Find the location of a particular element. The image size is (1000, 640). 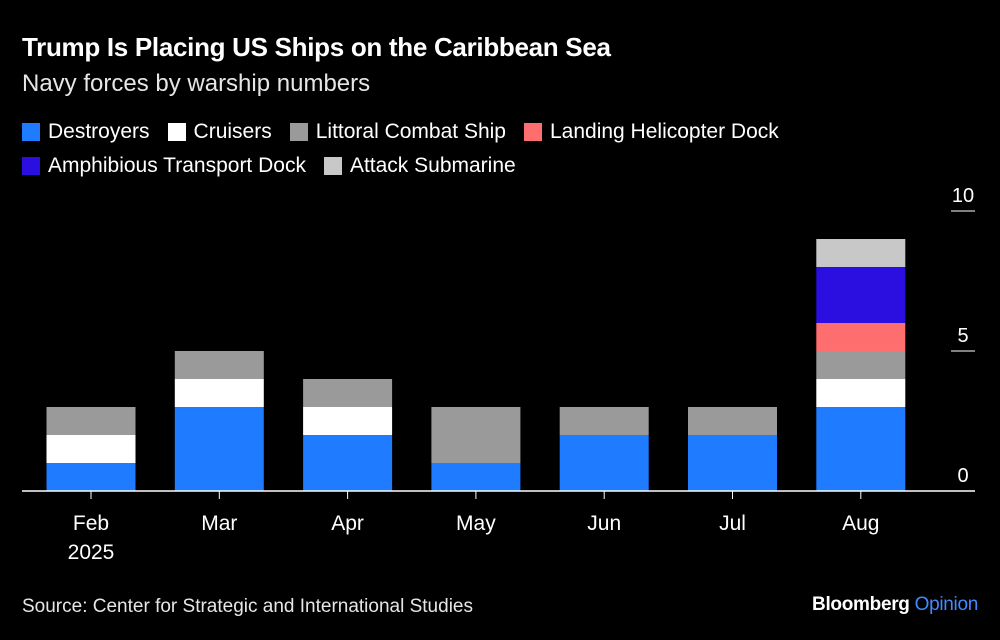

legend-label: Attack Submarine is located at coordinates (432, 165).